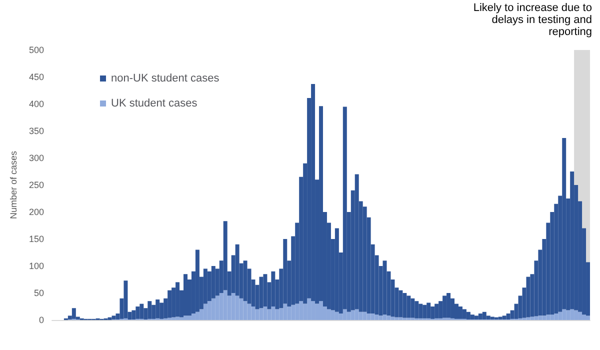 This screenshot has width=600, height=350. Describe the element at coordinates (13, 185) in the screenshot. I see `y-axis-title: Number of cases` at that location.